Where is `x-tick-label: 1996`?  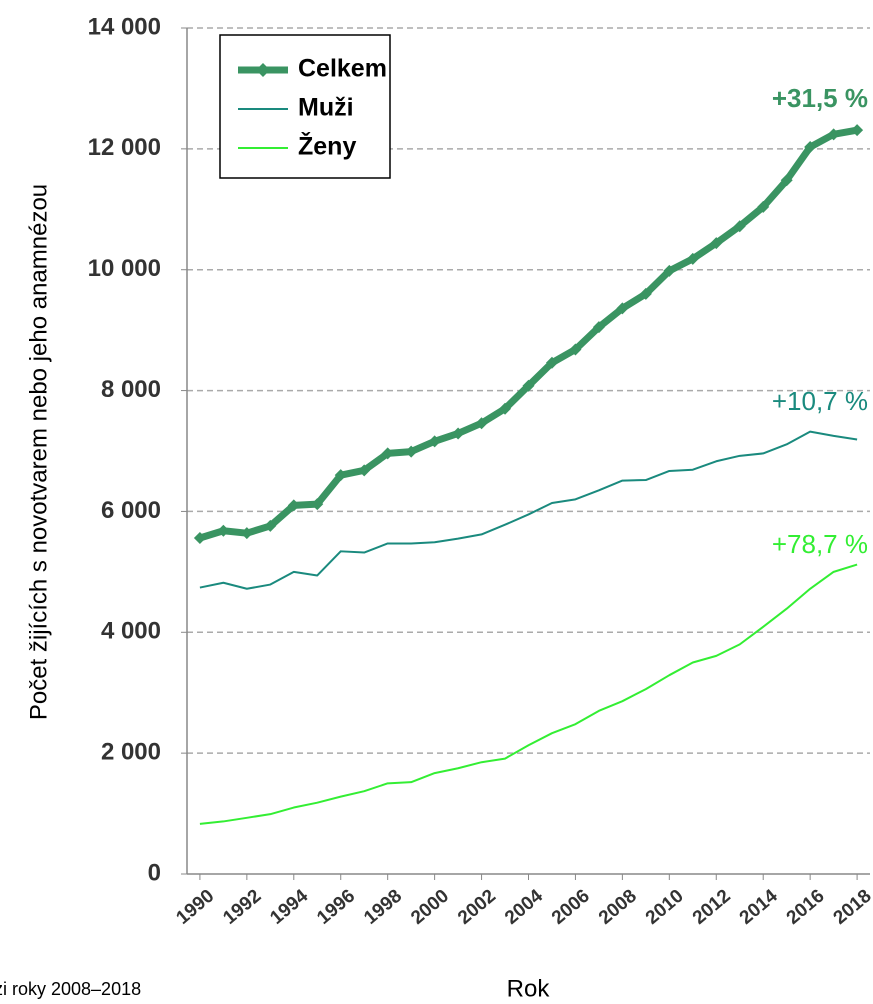
x-tick-label: 1996 is located at coordinates (336, 907).